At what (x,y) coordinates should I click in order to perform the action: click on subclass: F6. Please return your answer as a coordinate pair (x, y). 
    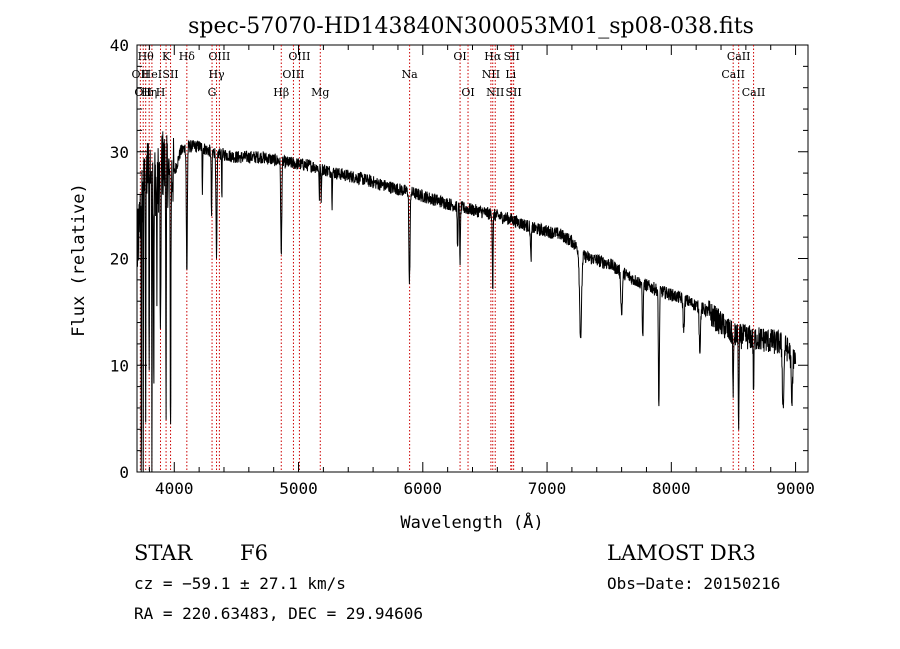
    Looking at the image, I should click on (254, 553).